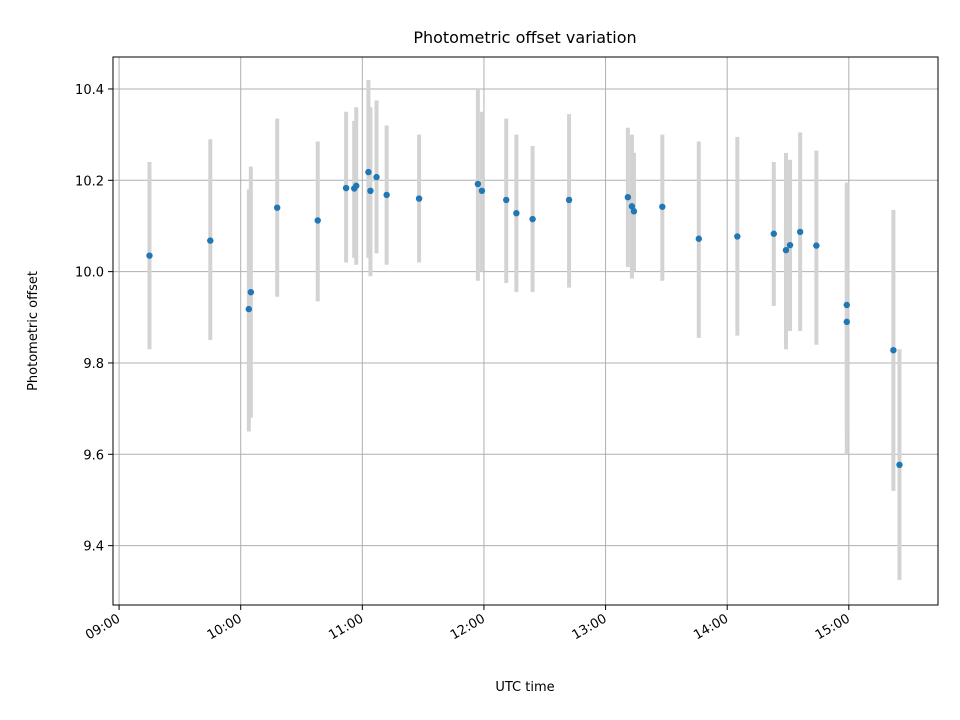  Describe the element at coordinates (89, 273) in the screenshot. I see `y-tick-label: 10.0` at that location.